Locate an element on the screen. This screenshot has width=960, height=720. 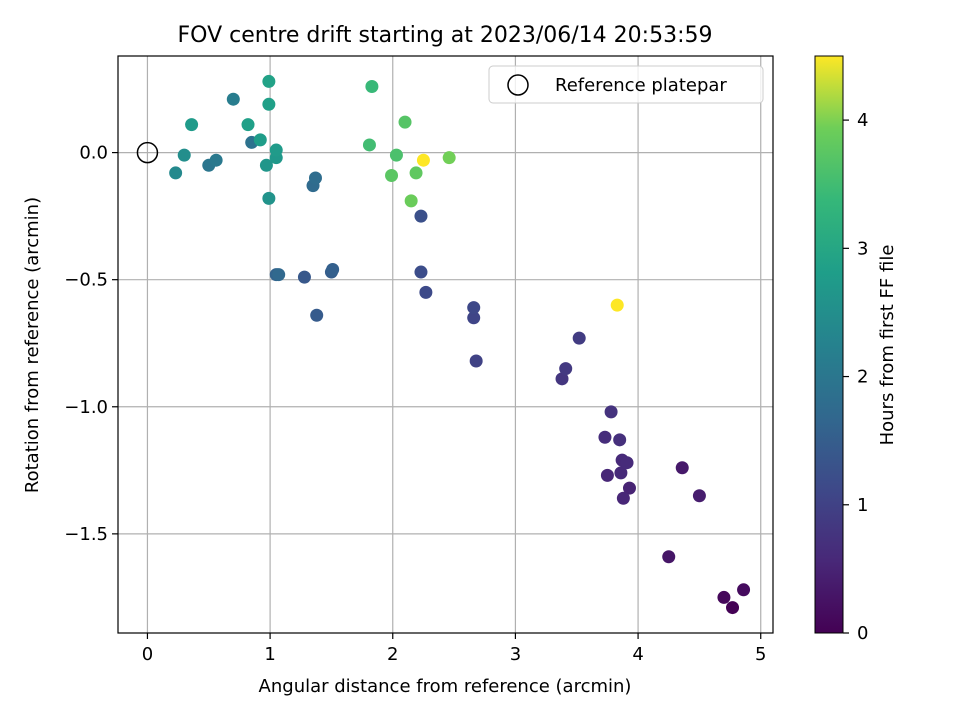
colorbar-tick-label: 4 is located at coordinates (862, 120).